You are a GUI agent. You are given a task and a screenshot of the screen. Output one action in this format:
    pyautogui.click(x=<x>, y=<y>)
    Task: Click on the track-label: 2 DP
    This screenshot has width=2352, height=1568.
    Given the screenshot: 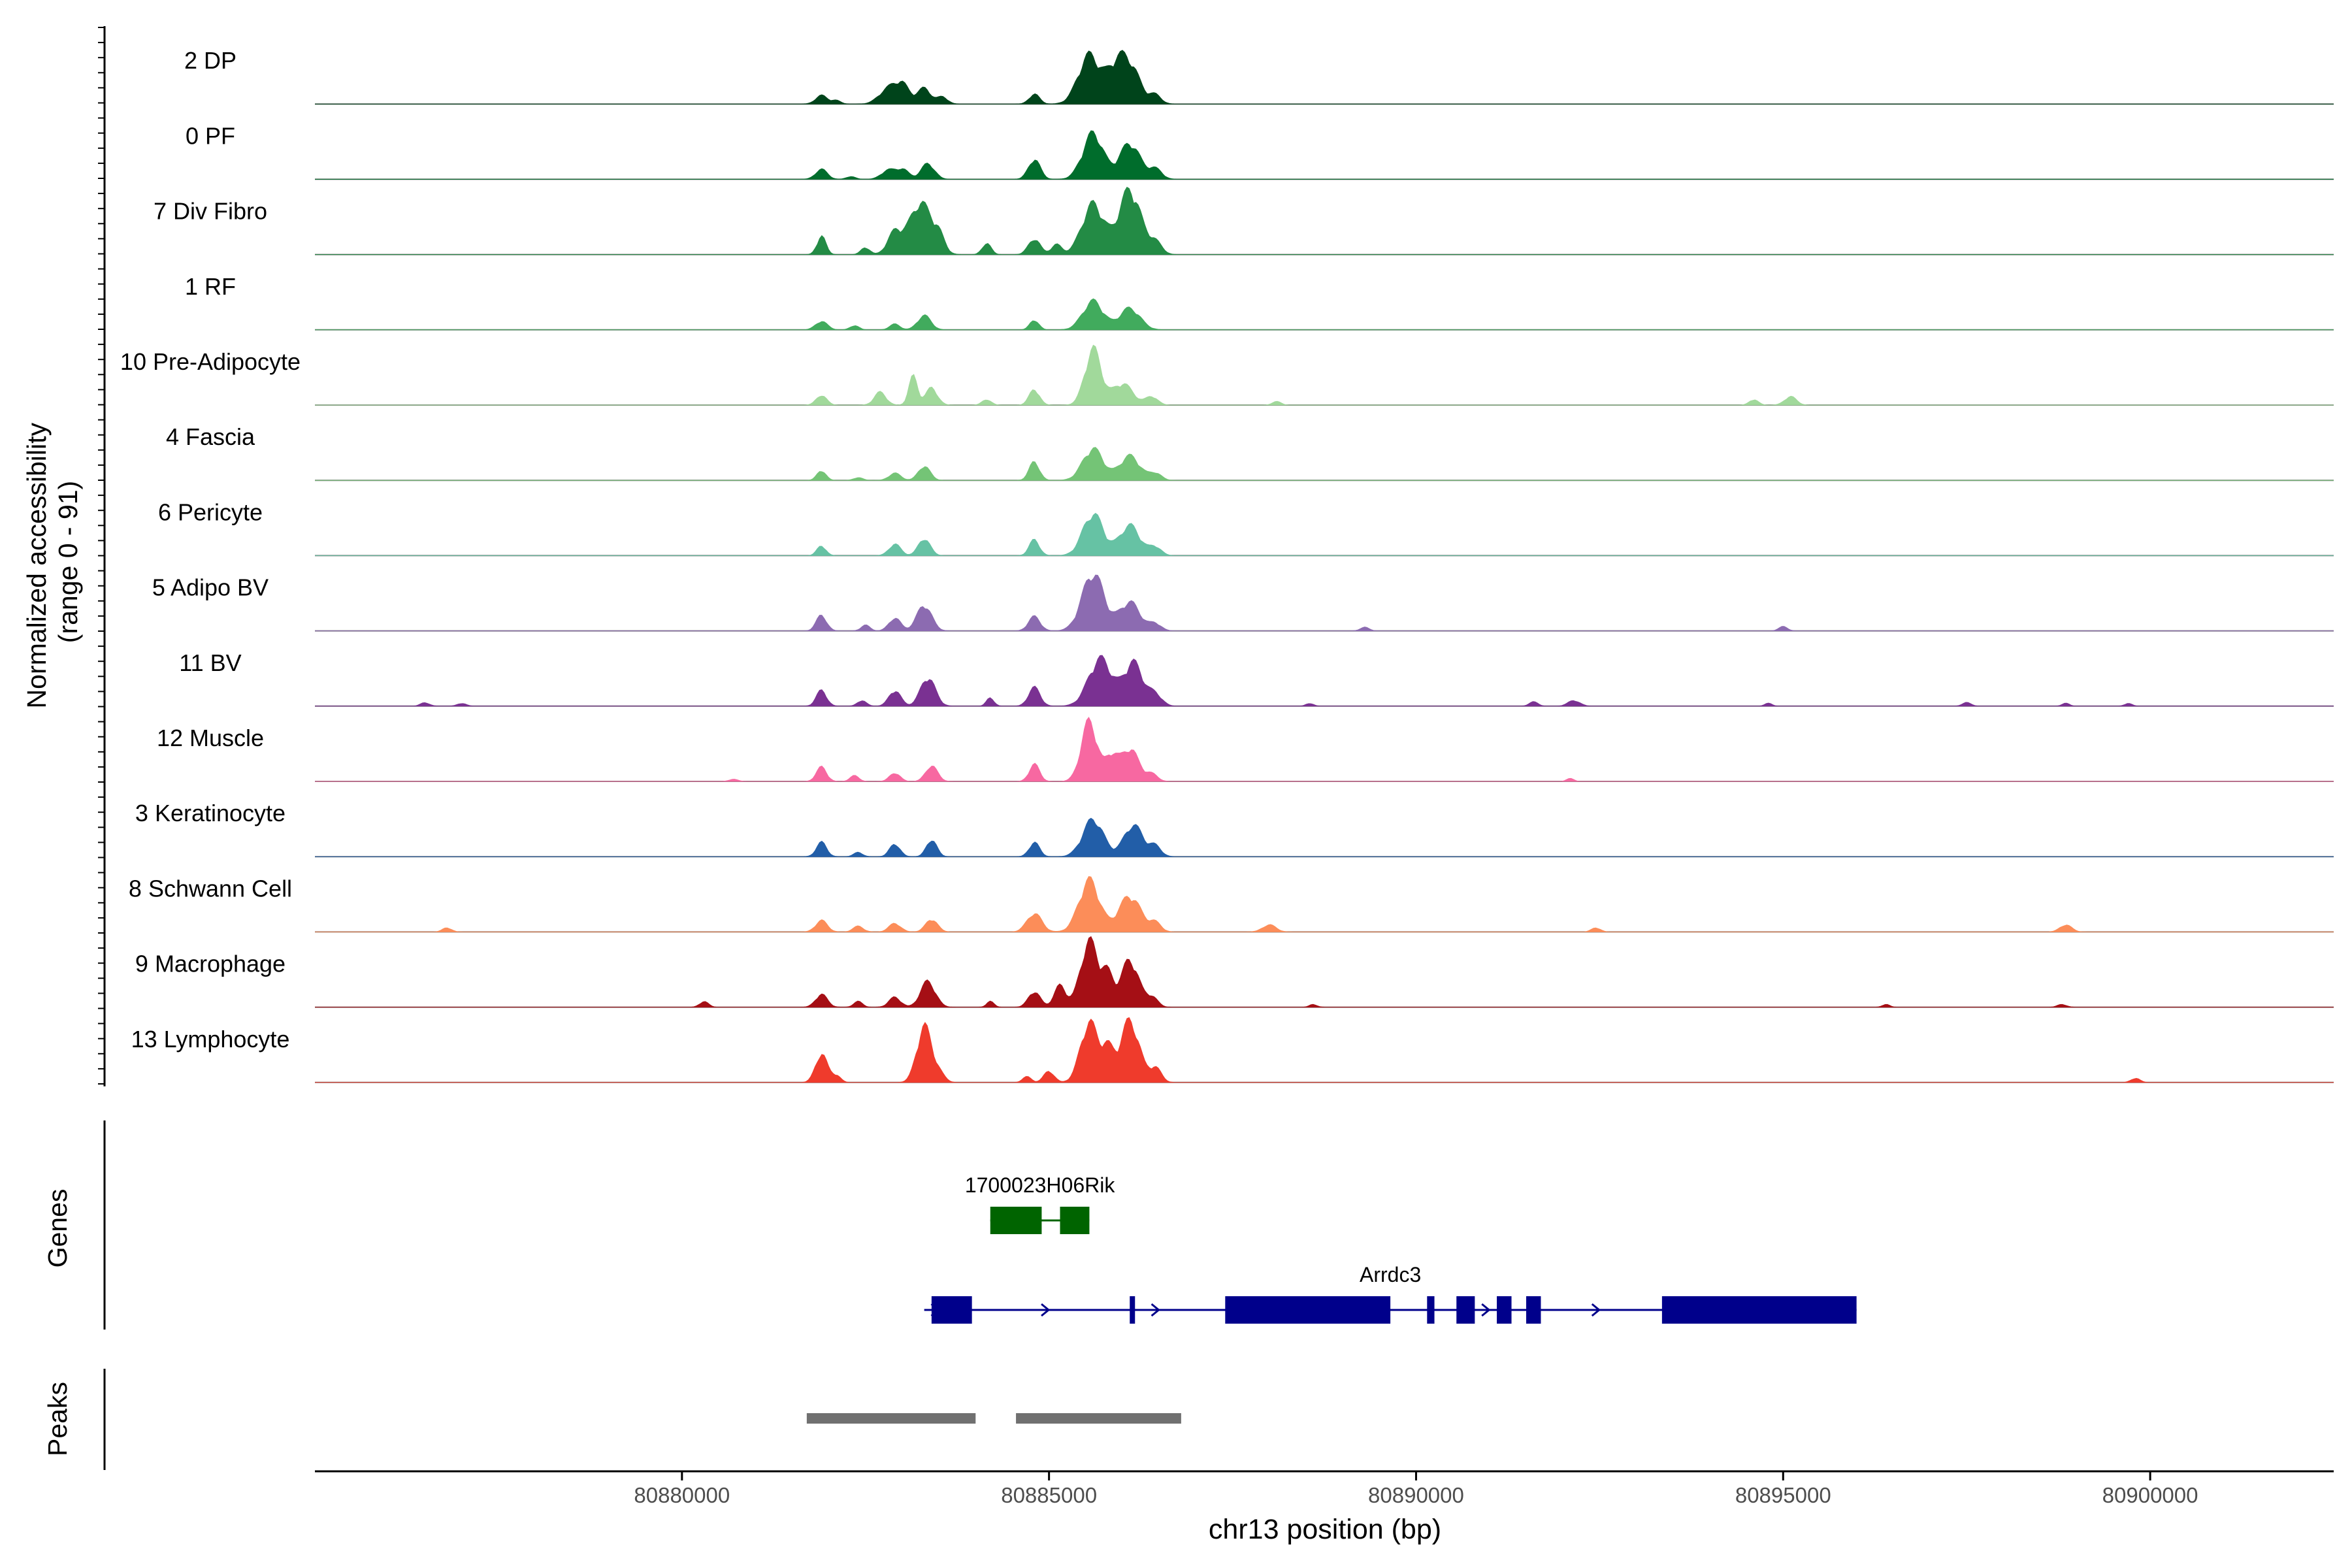 What is the action you would take?
    pyautogui.click(x=210, y=60)
    